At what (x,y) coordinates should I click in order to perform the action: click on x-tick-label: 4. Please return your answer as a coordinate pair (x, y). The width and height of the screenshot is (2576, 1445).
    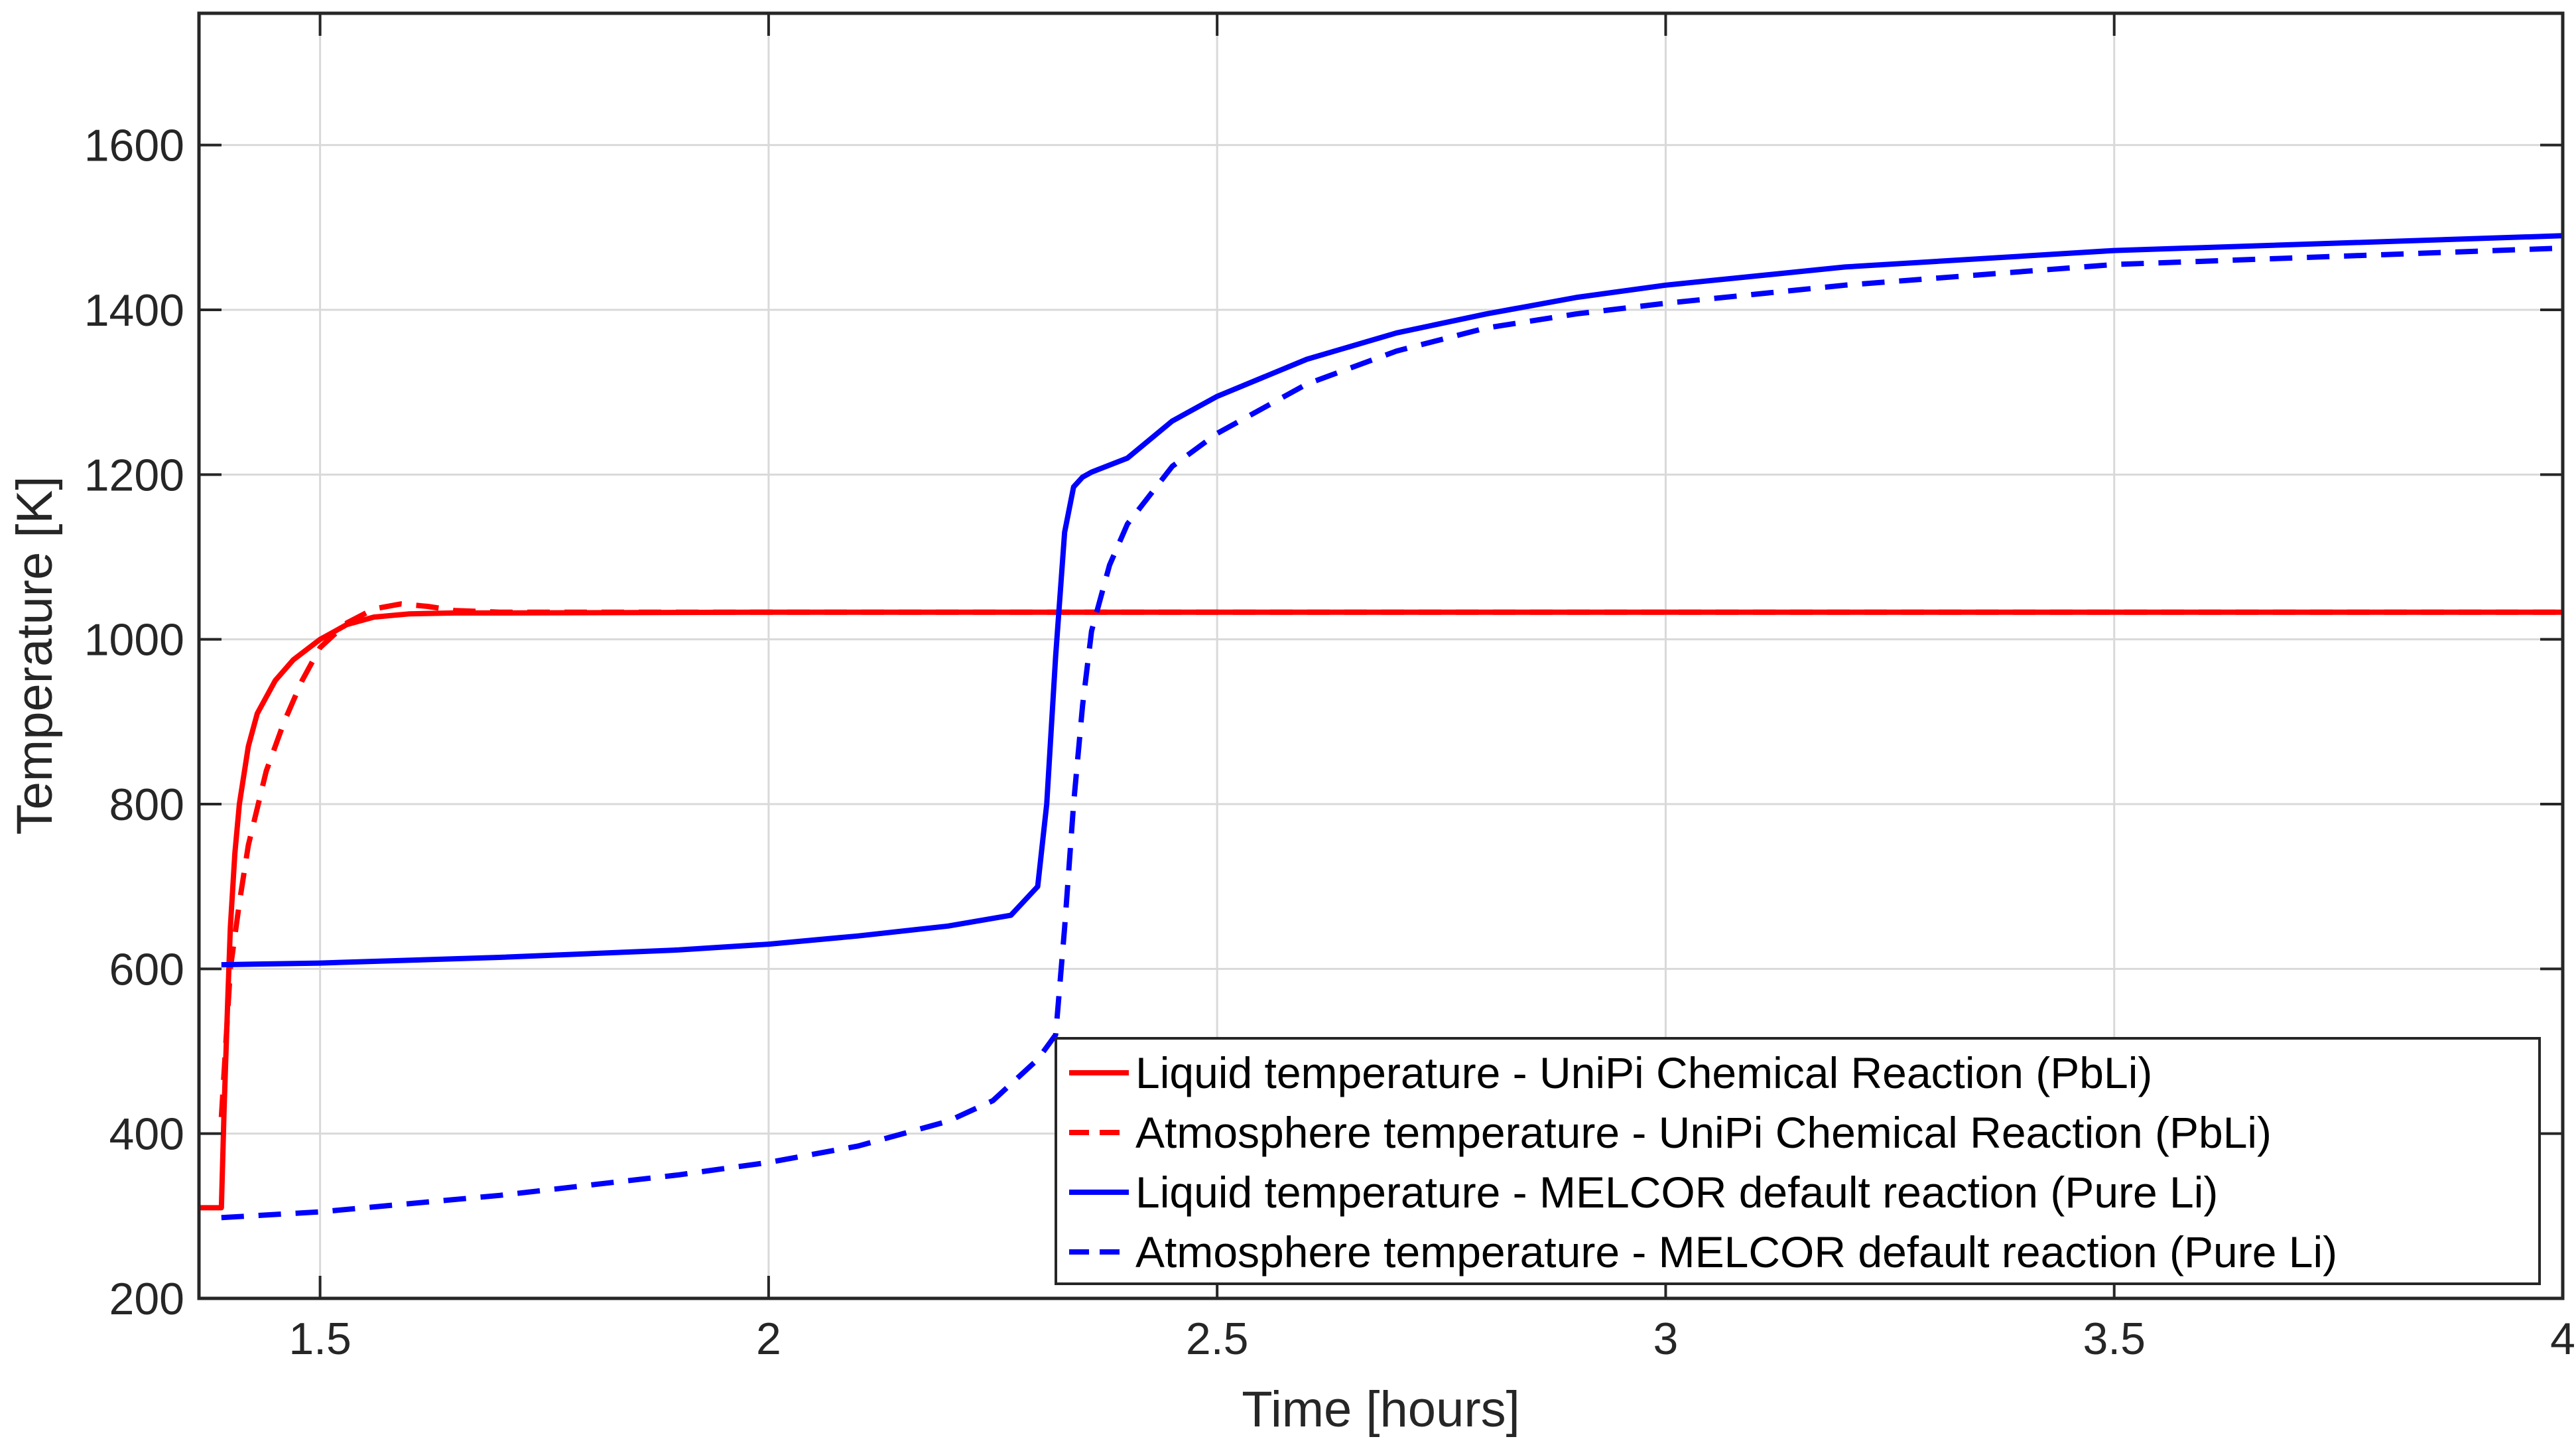
    Looking at the image, I should click on (2563, 1339).